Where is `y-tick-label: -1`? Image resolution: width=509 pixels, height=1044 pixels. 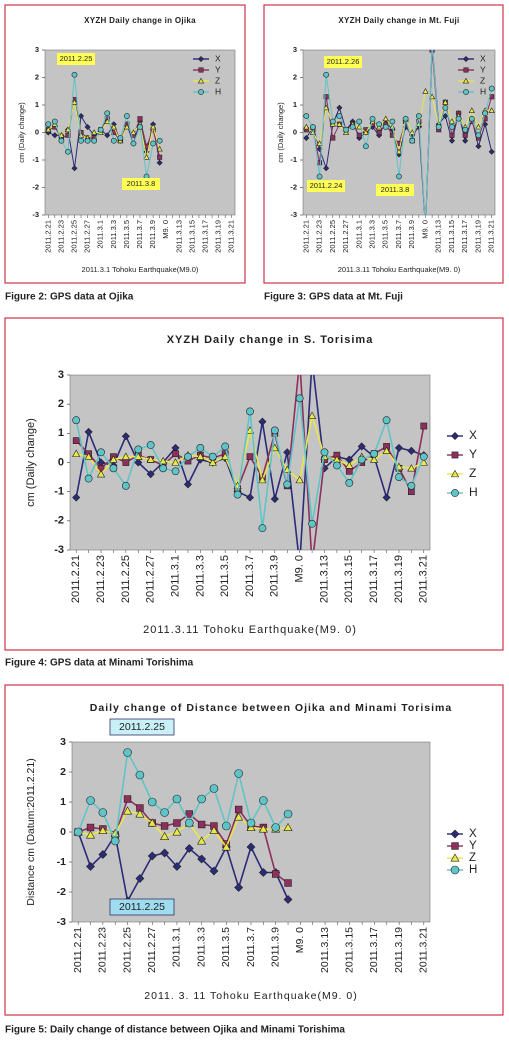 y-tick-label: -1 is located at coordinates (293, 159).